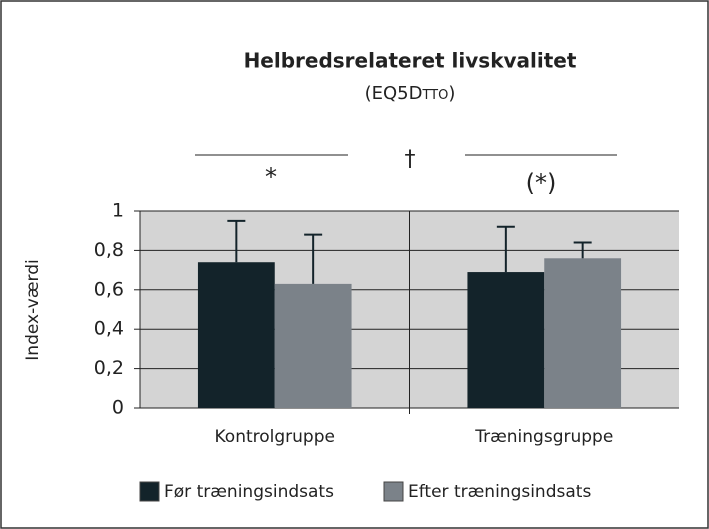 This screenshot has height=529, width=709. What do you see at coordinates (499, 492) in the screenshot?
I see `legend-label: Efter træningsindsats` at bounding box center [499, 492].